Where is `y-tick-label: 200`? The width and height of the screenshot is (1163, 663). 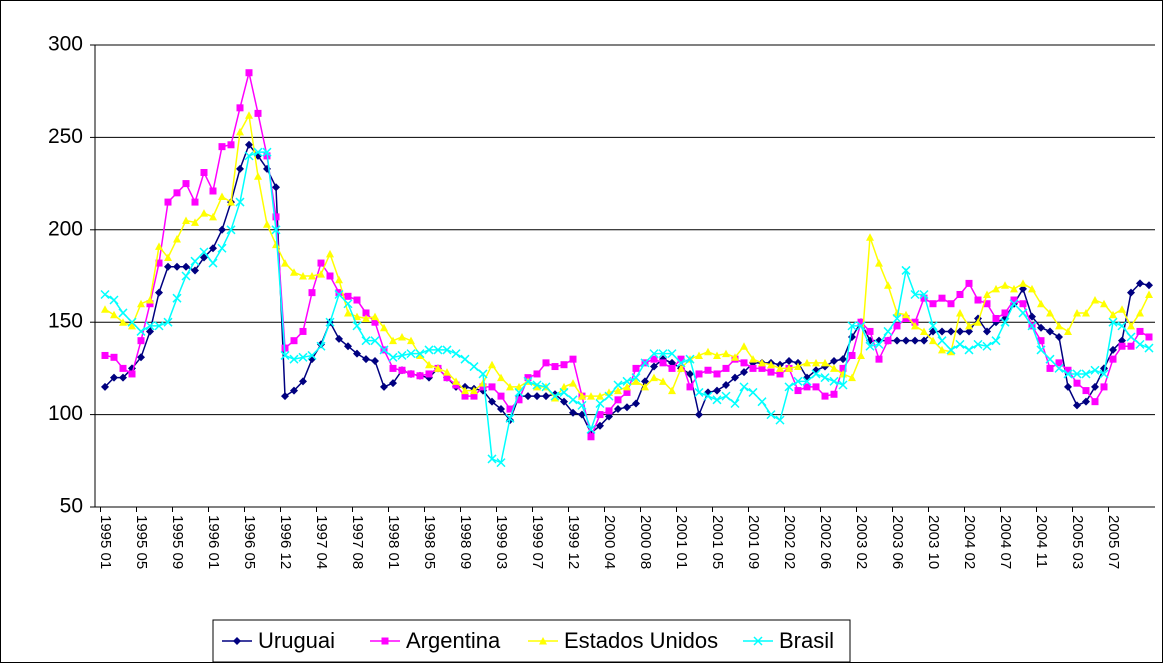
y-tick-label: 200 is located at coordinates (65, 228).